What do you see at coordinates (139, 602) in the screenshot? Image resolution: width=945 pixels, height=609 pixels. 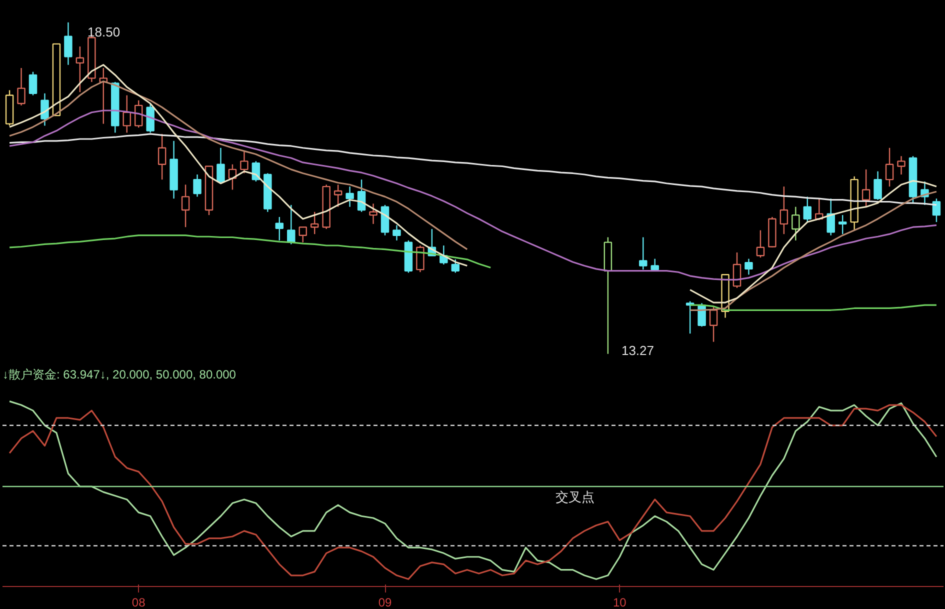 I see `x-tick-label: 08` at bounding box center [139, 602].